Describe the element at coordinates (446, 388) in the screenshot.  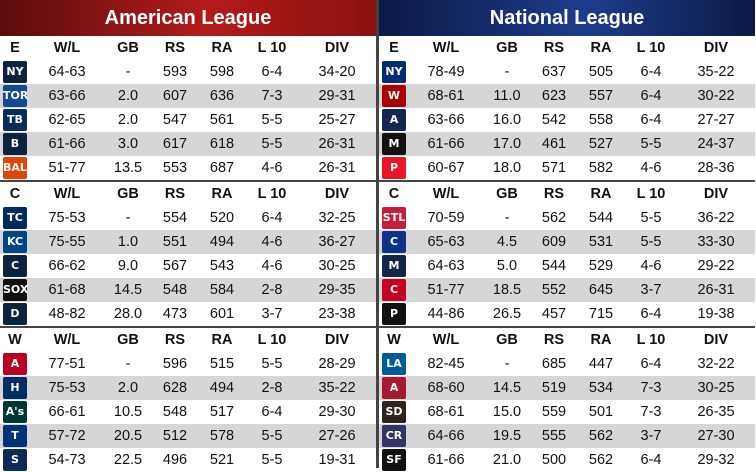
I see `win-loss-cell: 68-60` at that location.